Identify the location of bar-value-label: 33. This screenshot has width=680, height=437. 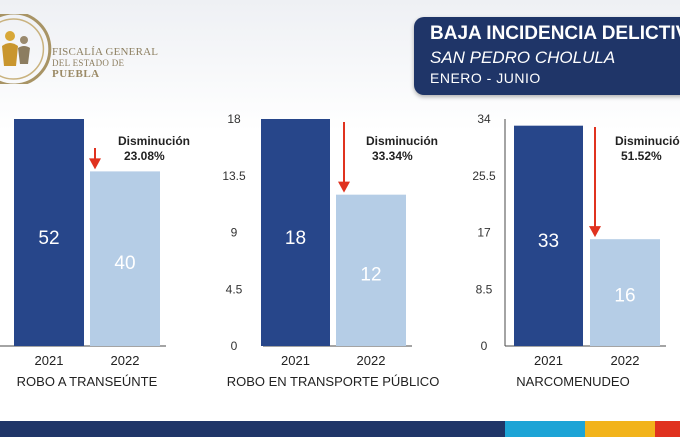
(548, 241).